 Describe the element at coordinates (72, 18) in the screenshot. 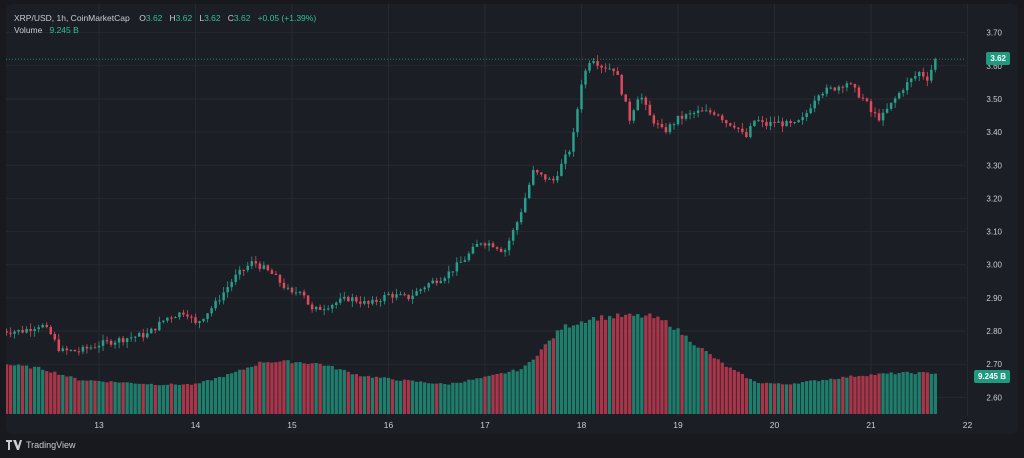

I see `symbol-label: XRP/USD, 1h, CoinMarketCap` at that location.